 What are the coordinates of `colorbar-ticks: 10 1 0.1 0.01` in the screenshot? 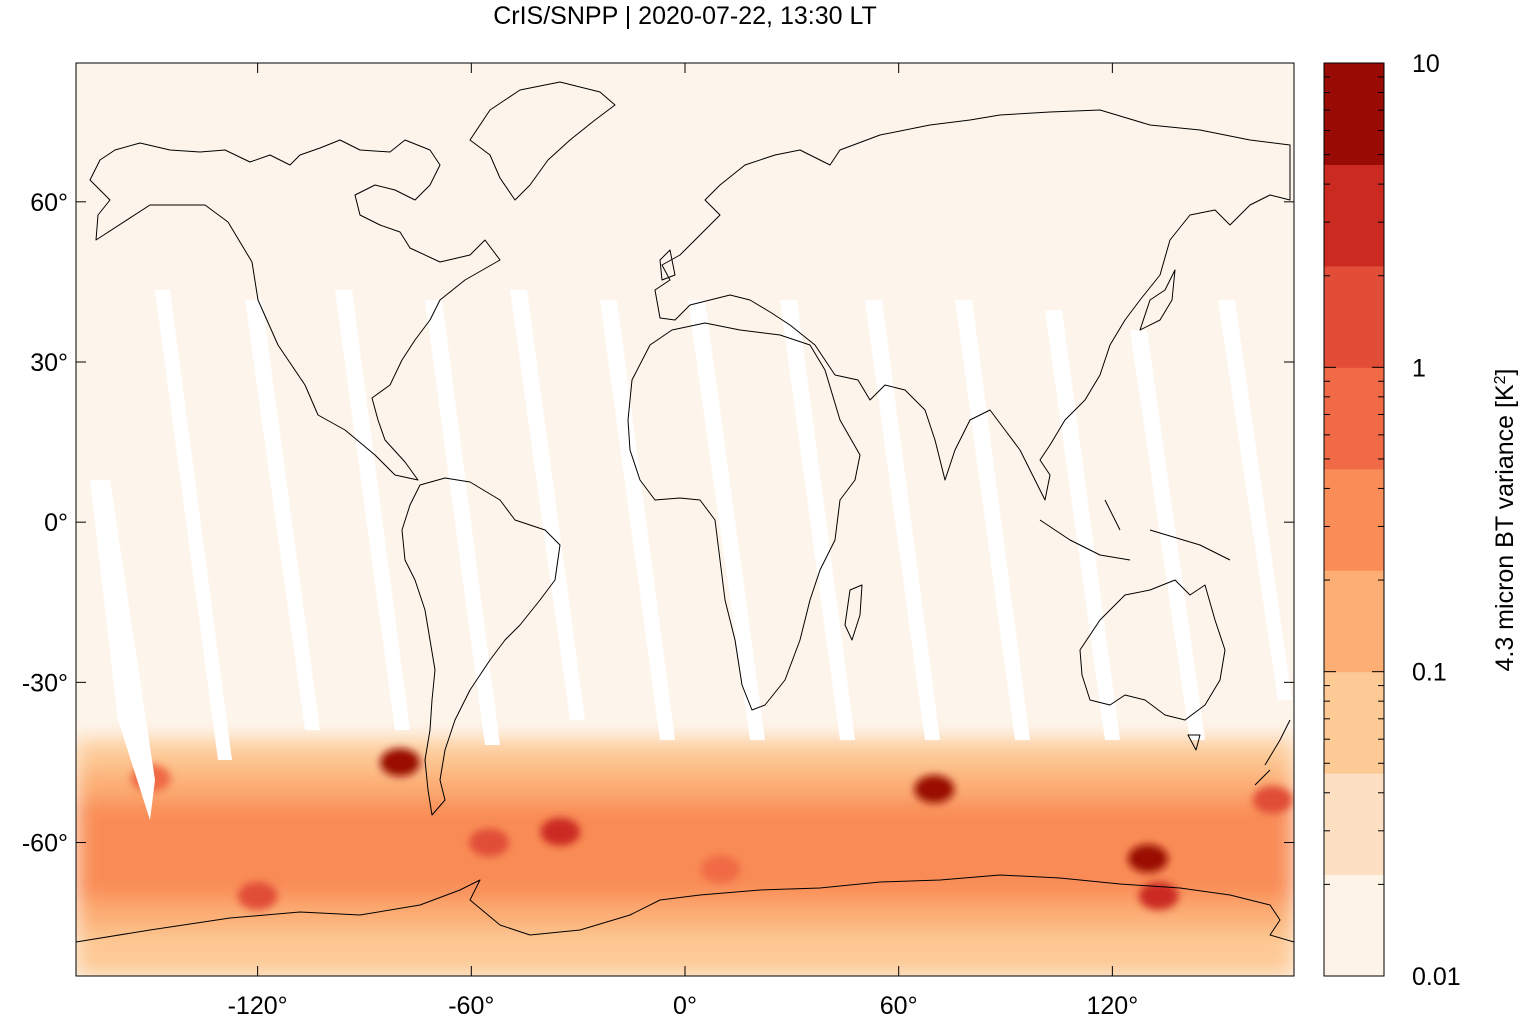 It's located at (1392, 520).